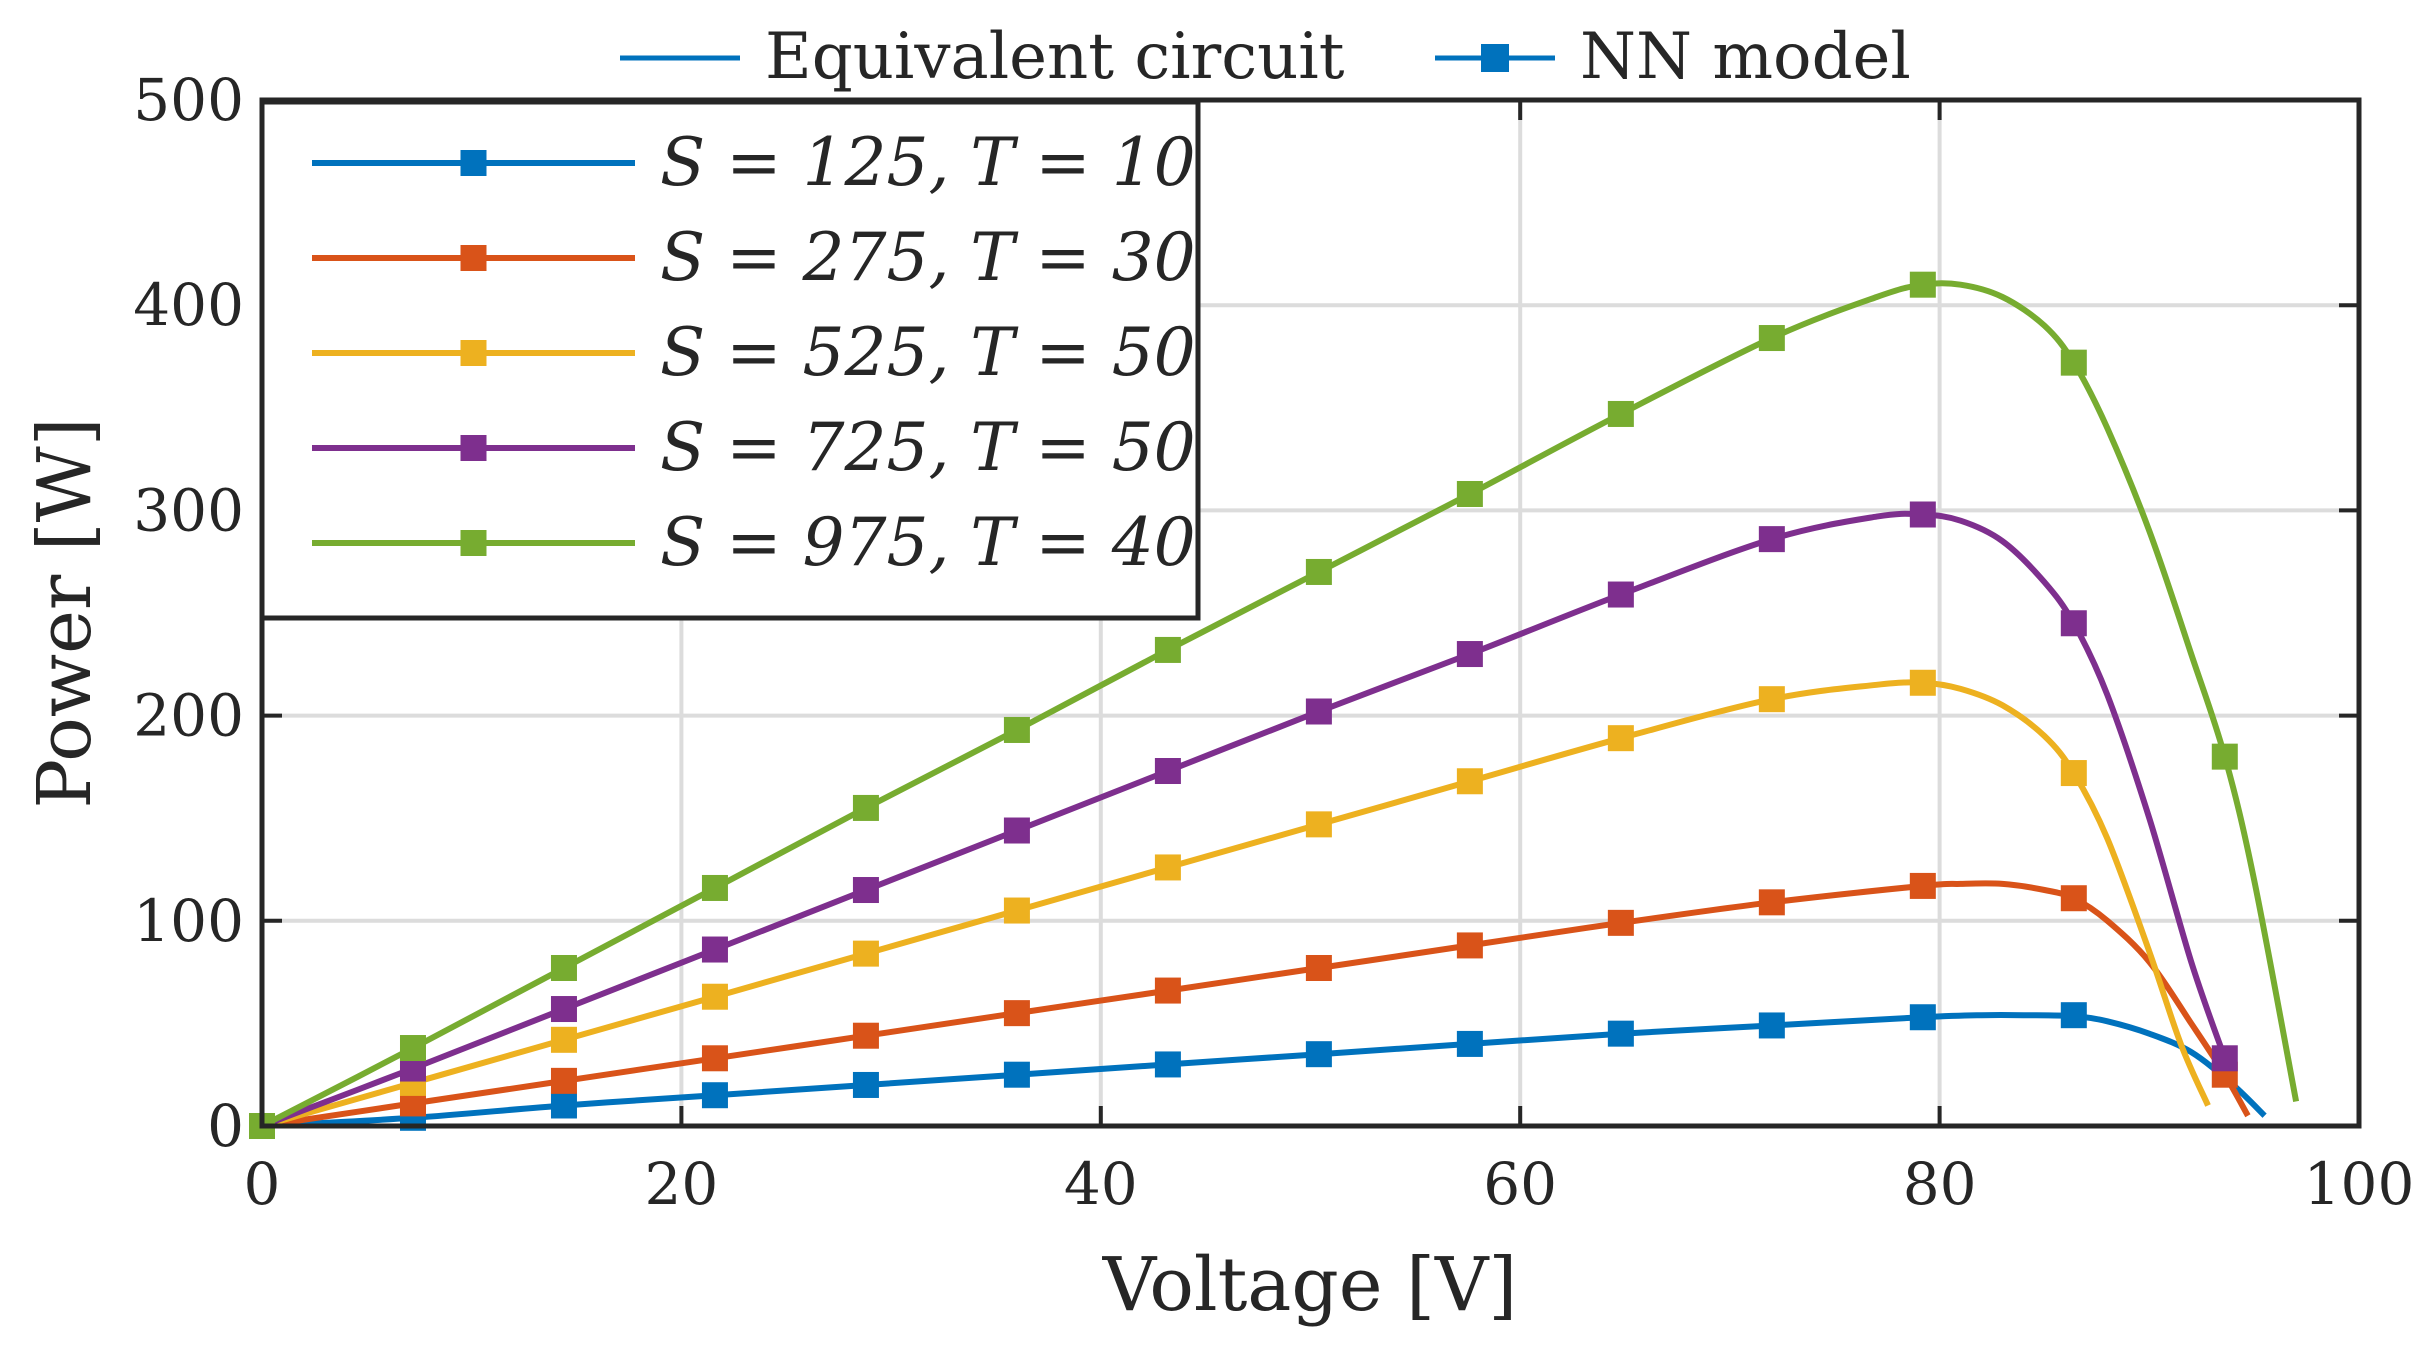  Describe the element at coordinates (928, 447) in the screenshot. I see `series-legend-label: S = 725, T = 50` at that location.